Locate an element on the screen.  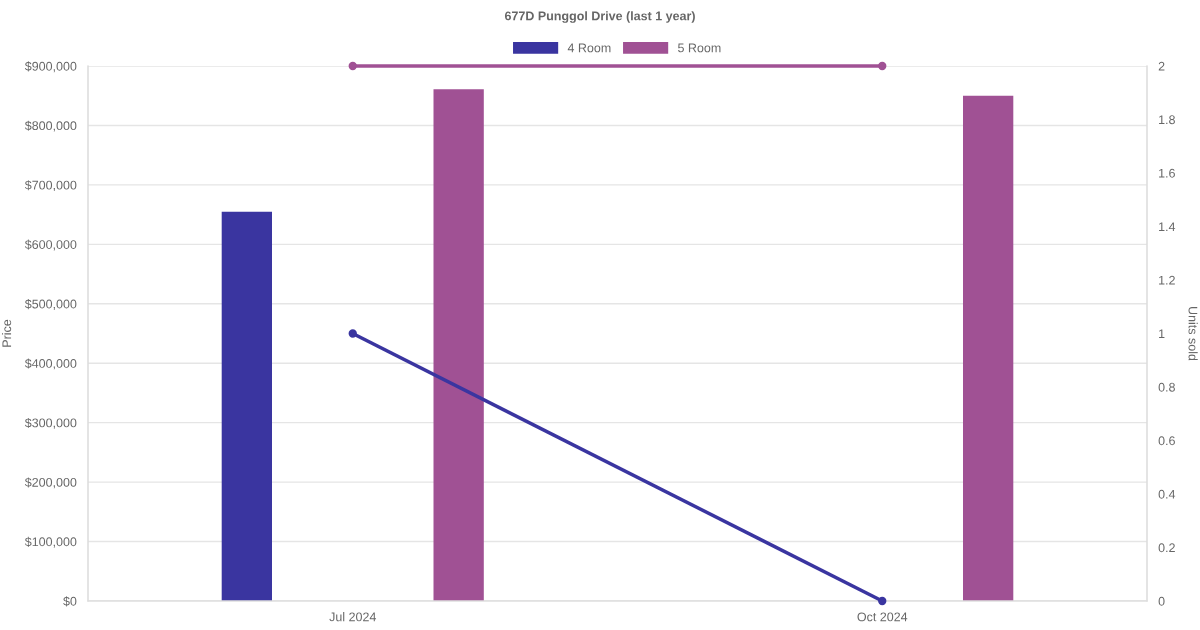
chart-title: 677D Punggol Drive (last 1 year) is located at coordinates (599, 17).